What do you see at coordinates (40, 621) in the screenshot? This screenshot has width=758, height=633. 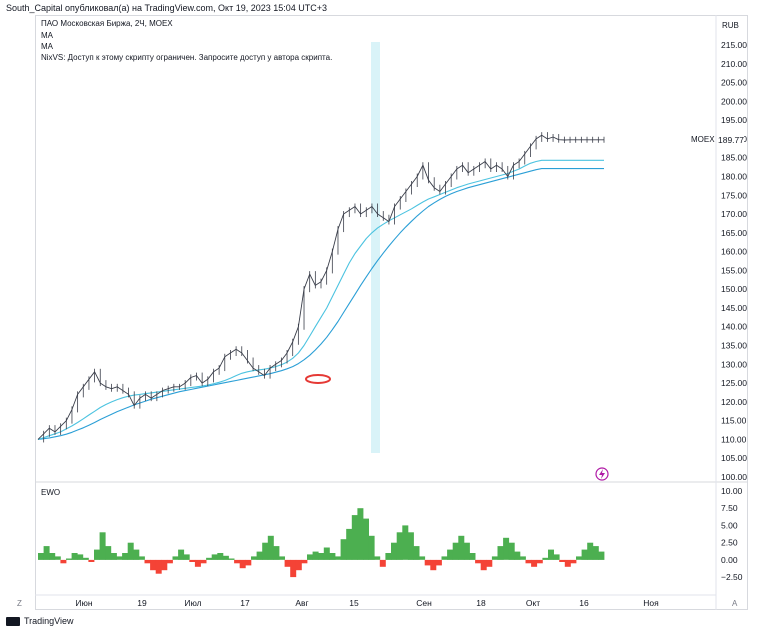 I see `tradingview-logo: TradingView` at bounding box center [40, 621].